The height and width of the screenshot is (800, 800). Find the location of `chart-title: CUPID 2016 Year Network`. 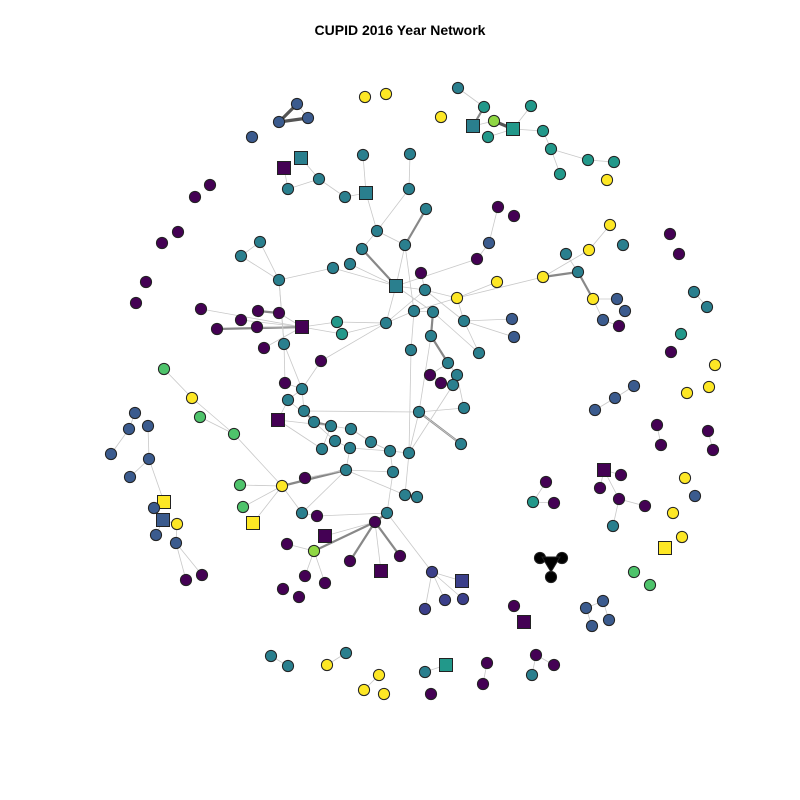

chart-title: CUPID 2016 Year Network is located at coordinates (400, 30).